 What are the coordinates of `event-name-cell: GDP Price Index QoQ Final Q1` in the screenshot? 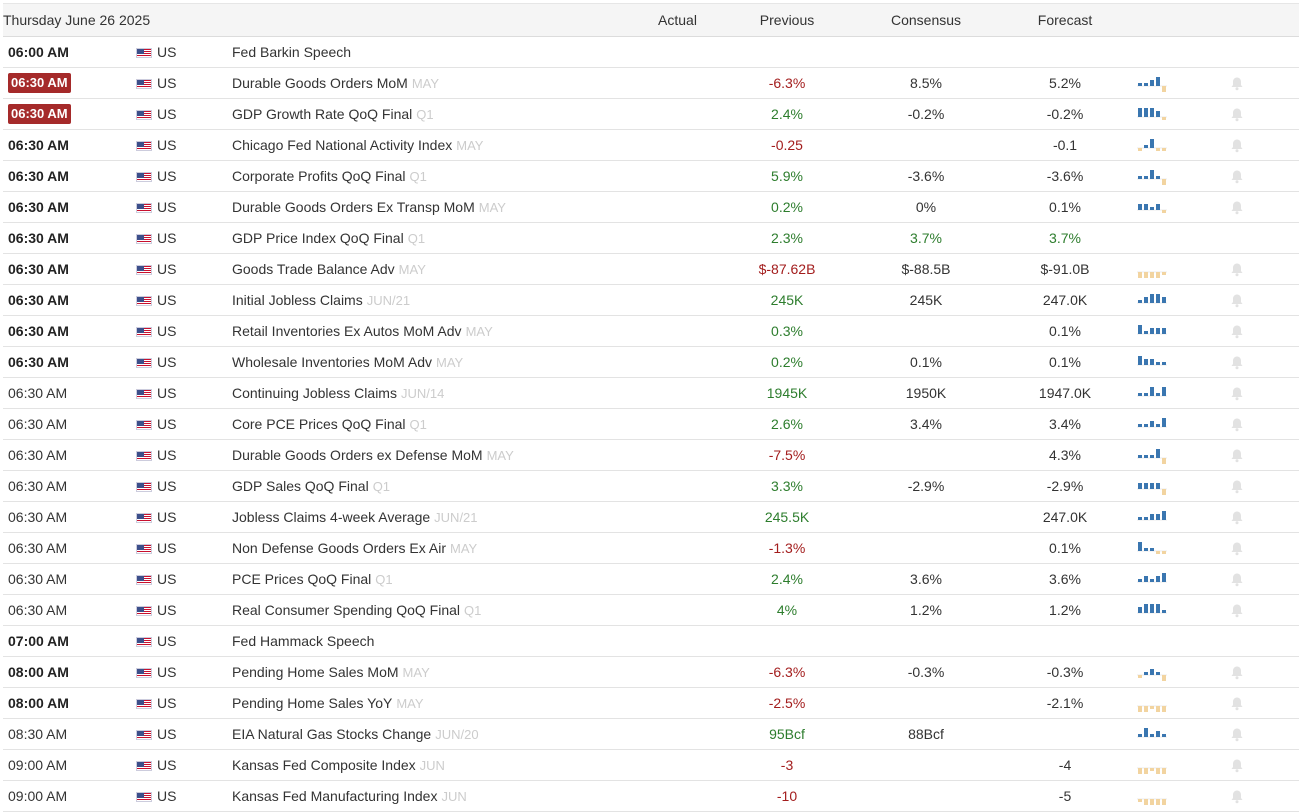 It's located at (443, 238).